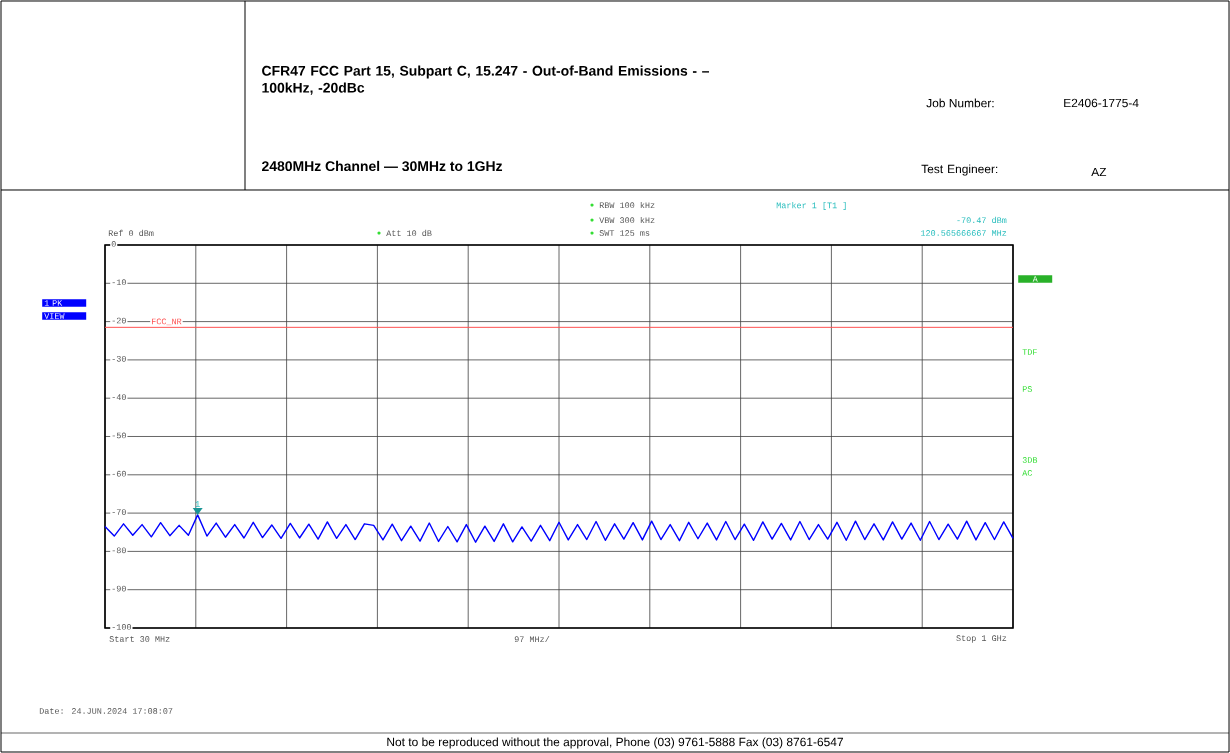 The width and height of the screenshot is (1230, 753). I want to click on text: Start 30 MHz, so click(139, 639).